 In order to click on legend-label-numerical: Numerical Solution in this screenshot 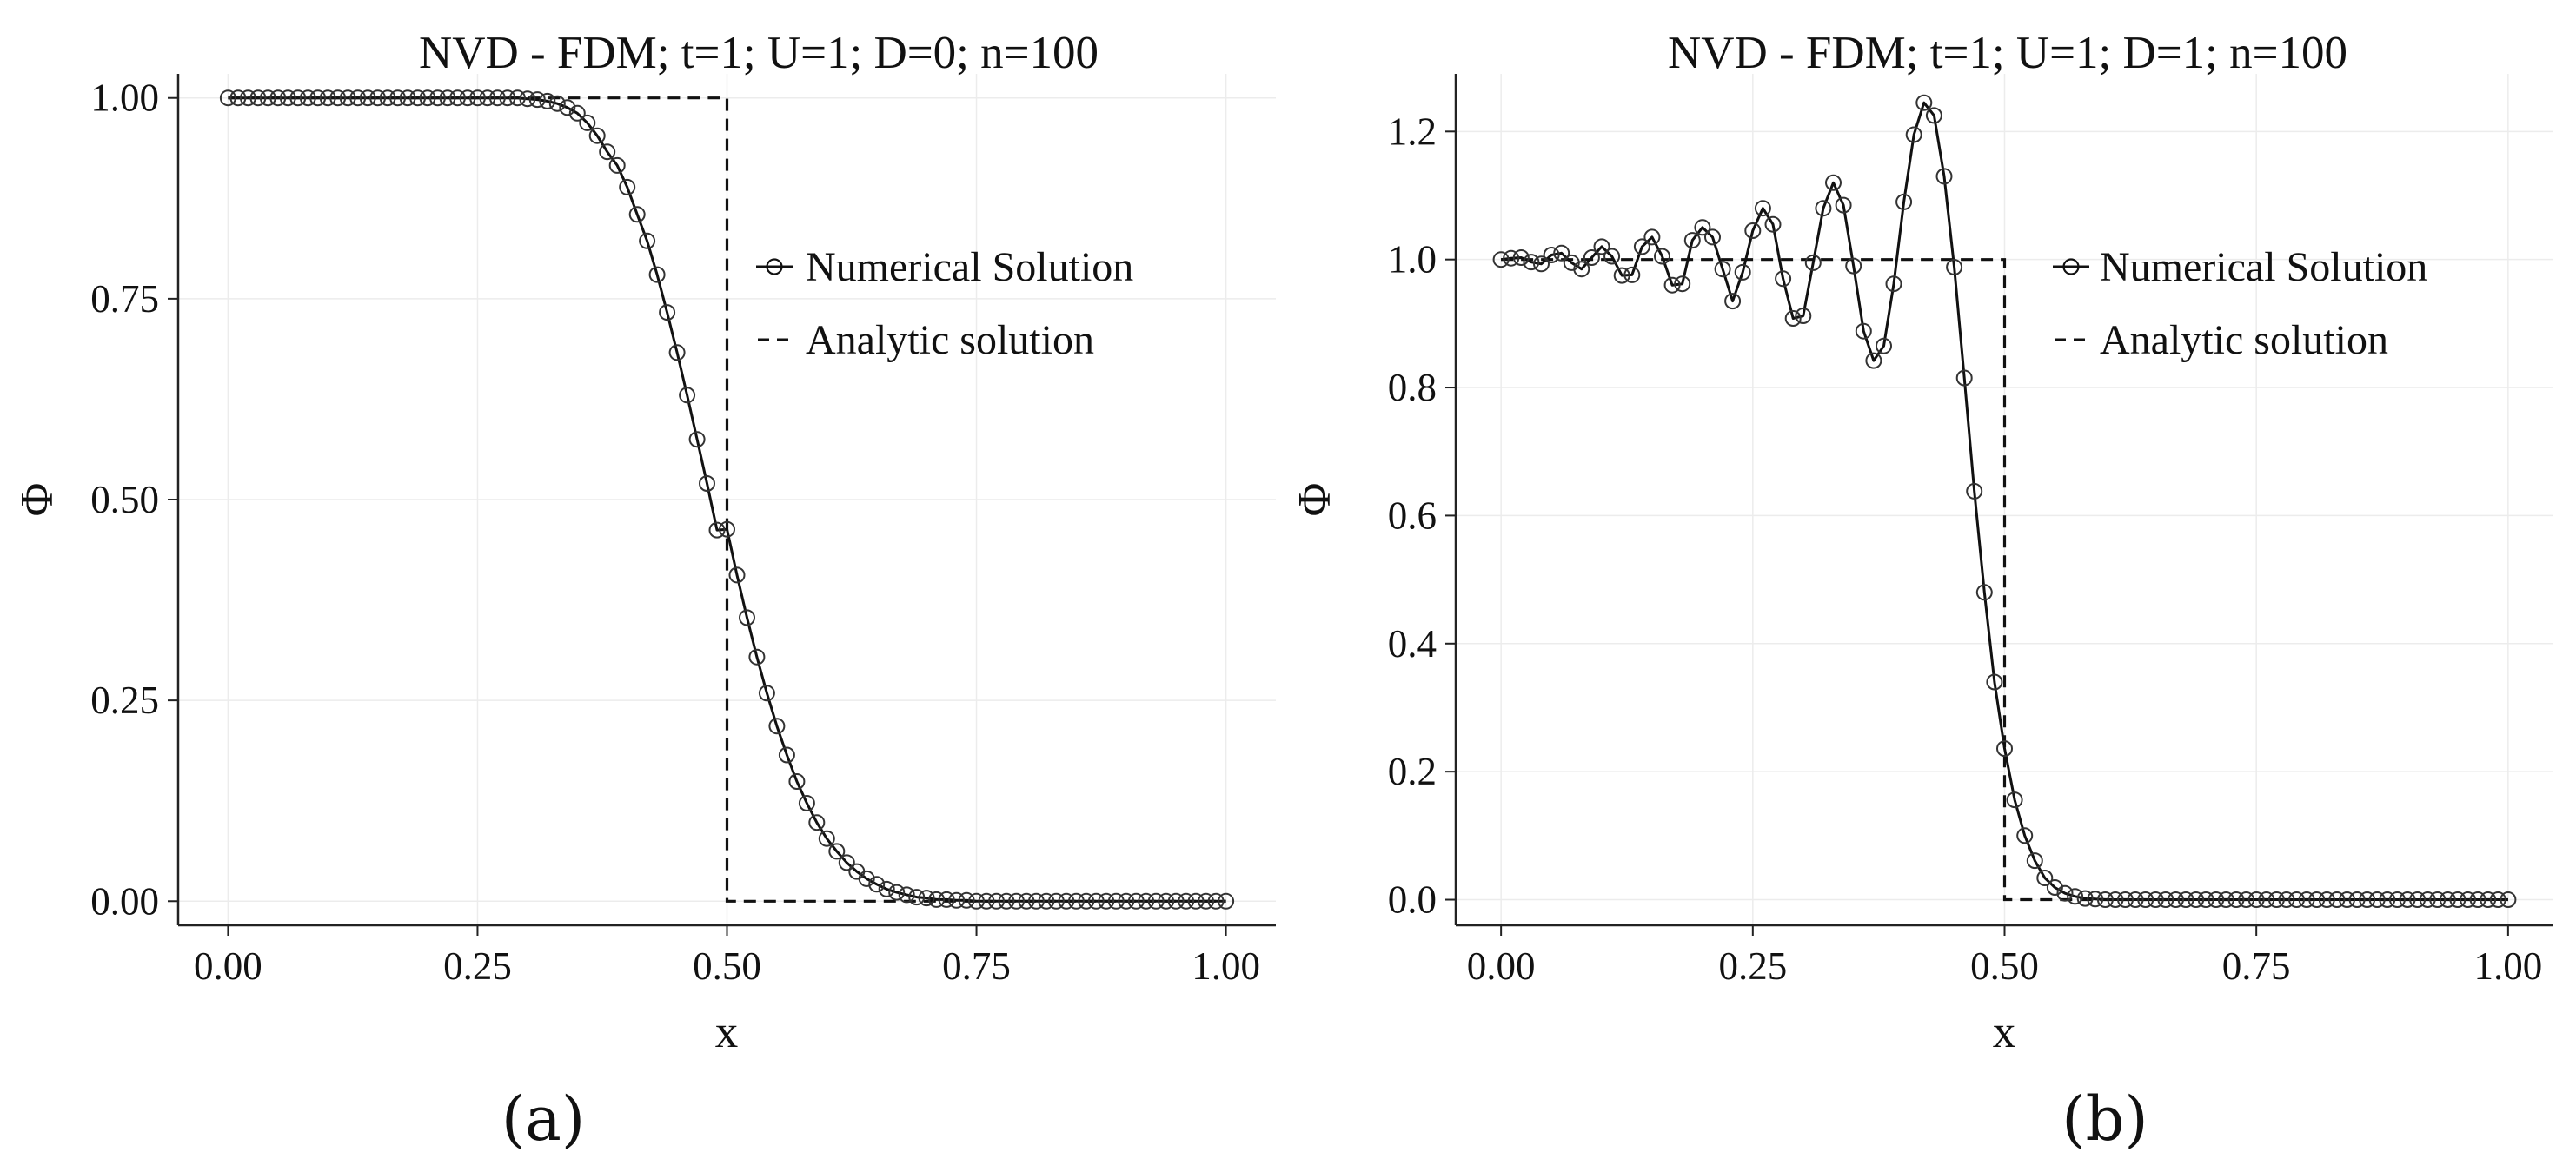, I will do `click(969, 267)`.